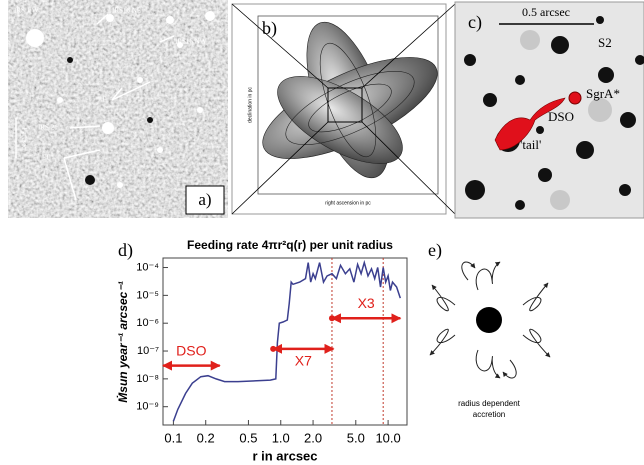 The image size is (644, 465). What do you see at coordinates (24, 138) in the screenshot?
I see `scale-label: 1 arcsec` at bounding box center [24, 138].